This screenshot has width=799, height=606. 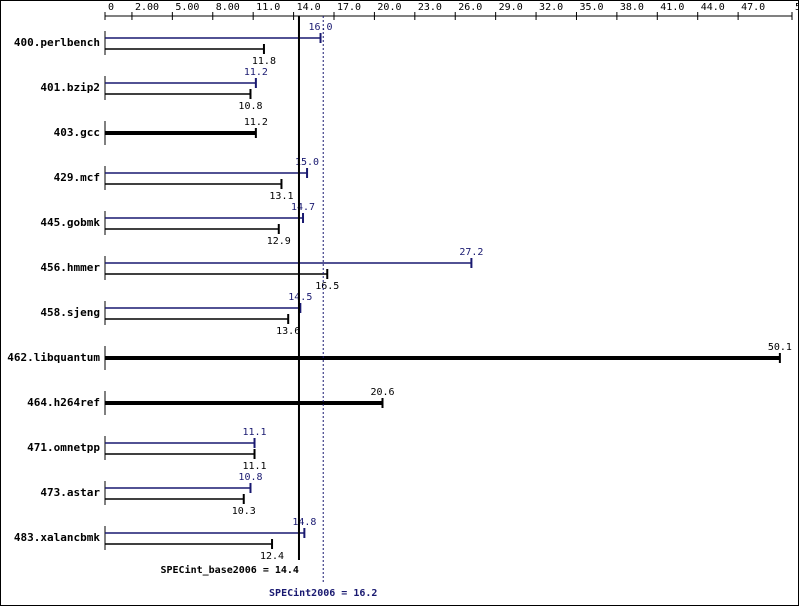 I want to click on x-tick-label: 8.00, so click(x=228, y=7).